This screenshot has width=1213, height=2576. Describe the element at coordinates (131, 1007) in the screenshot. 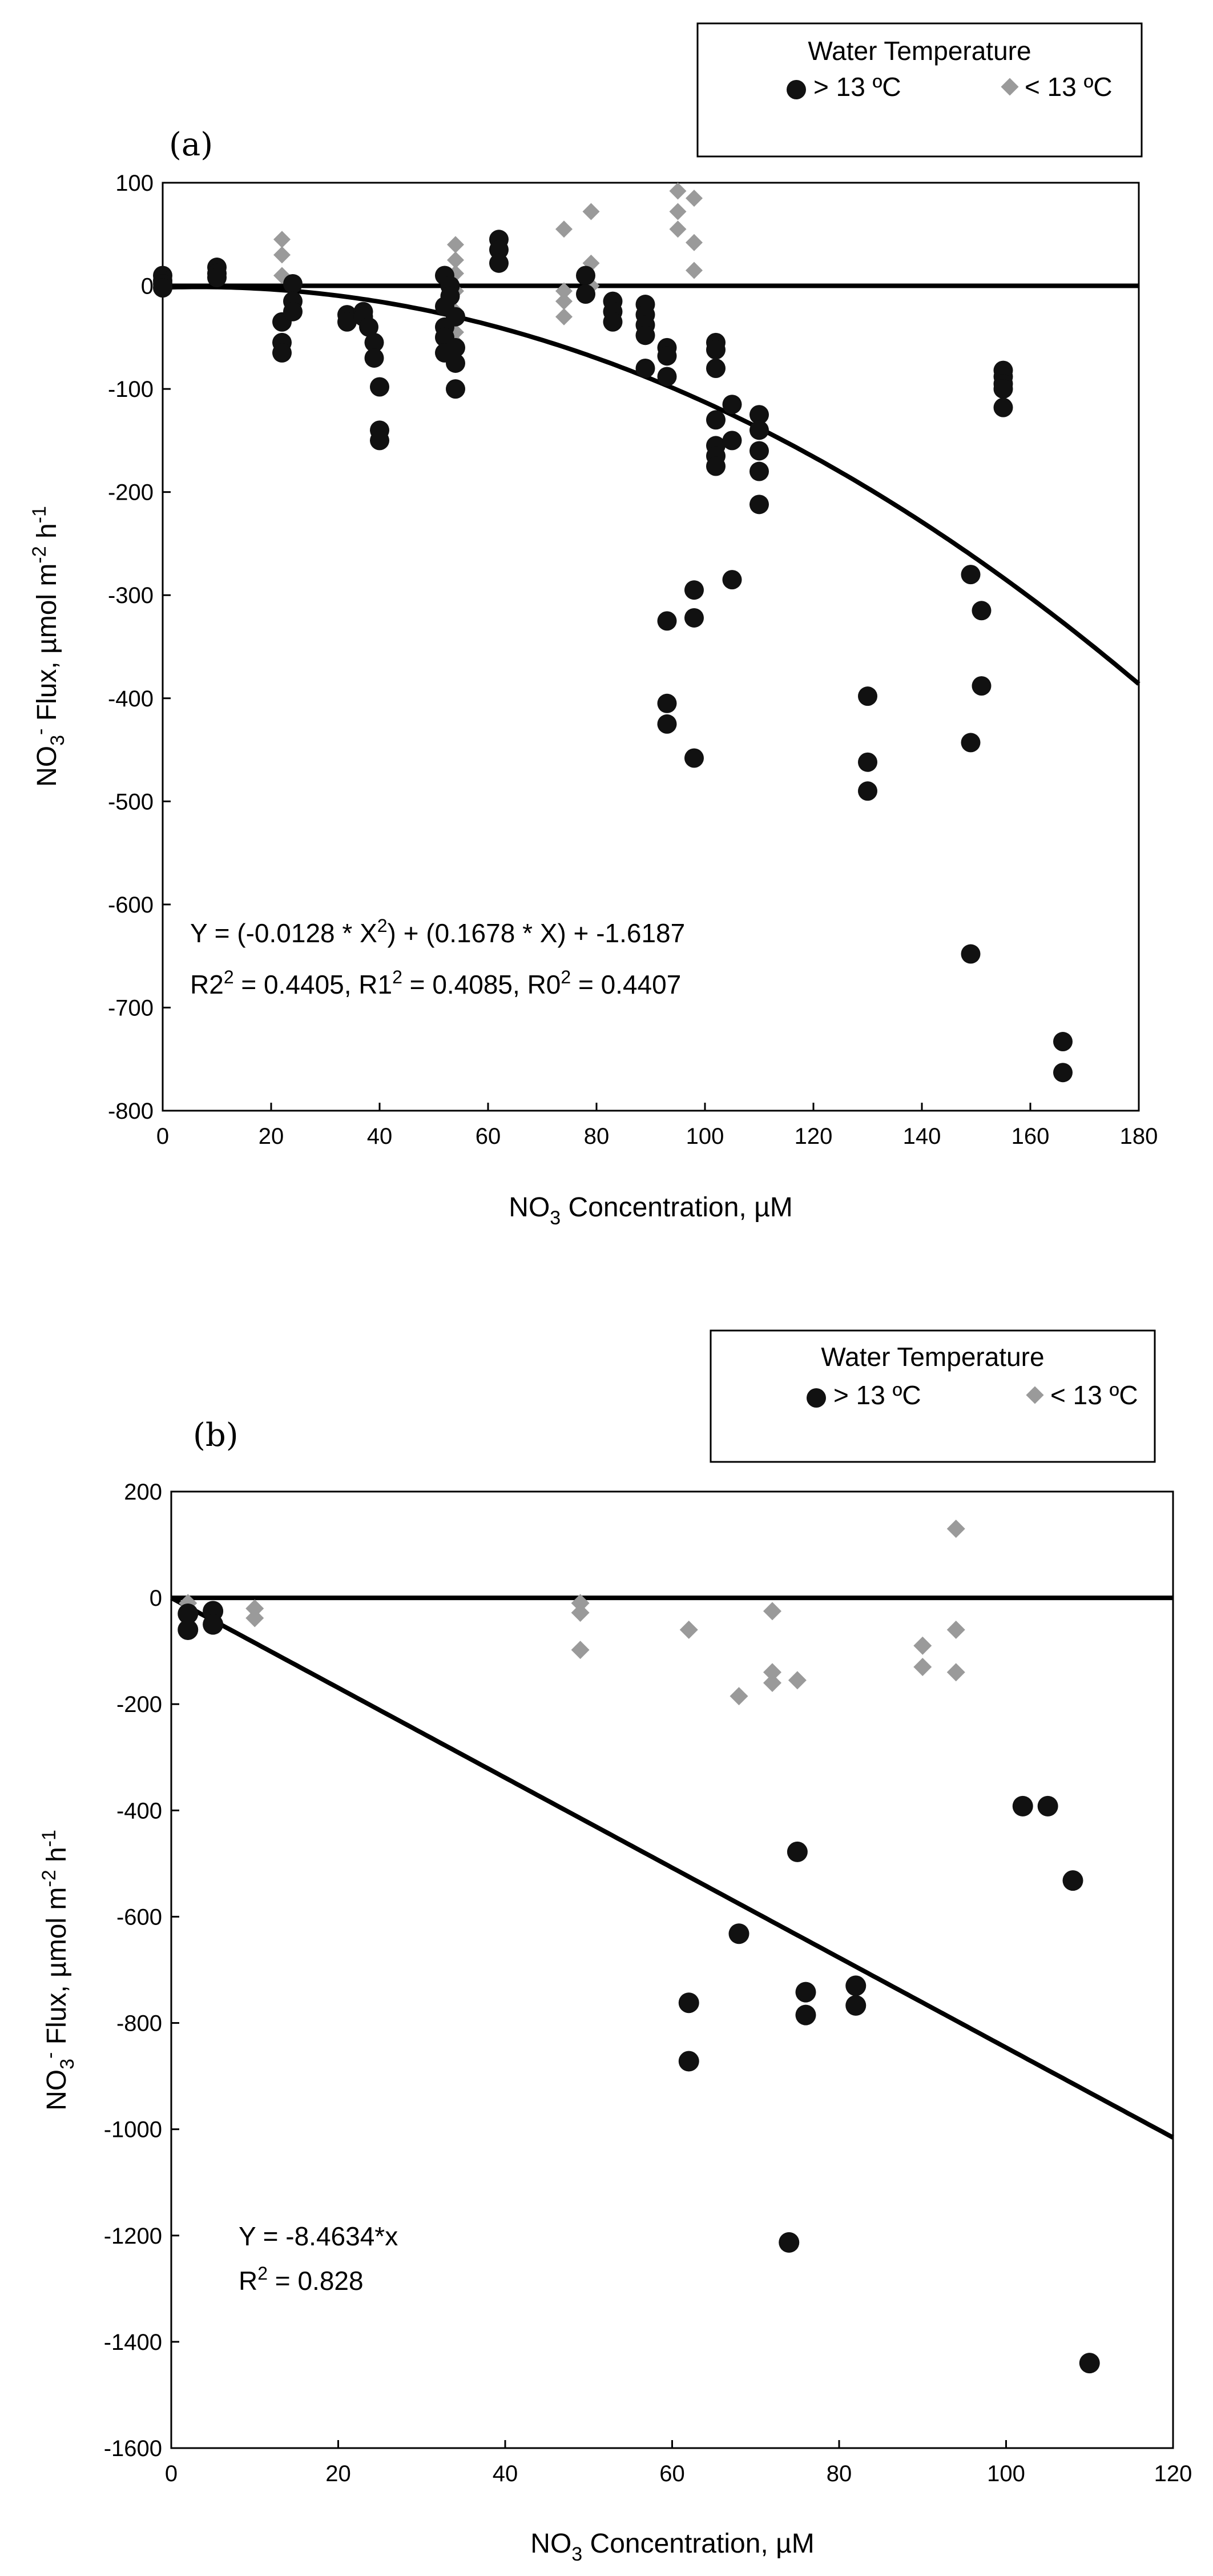

I see `y-tick-label: -700` at that location.